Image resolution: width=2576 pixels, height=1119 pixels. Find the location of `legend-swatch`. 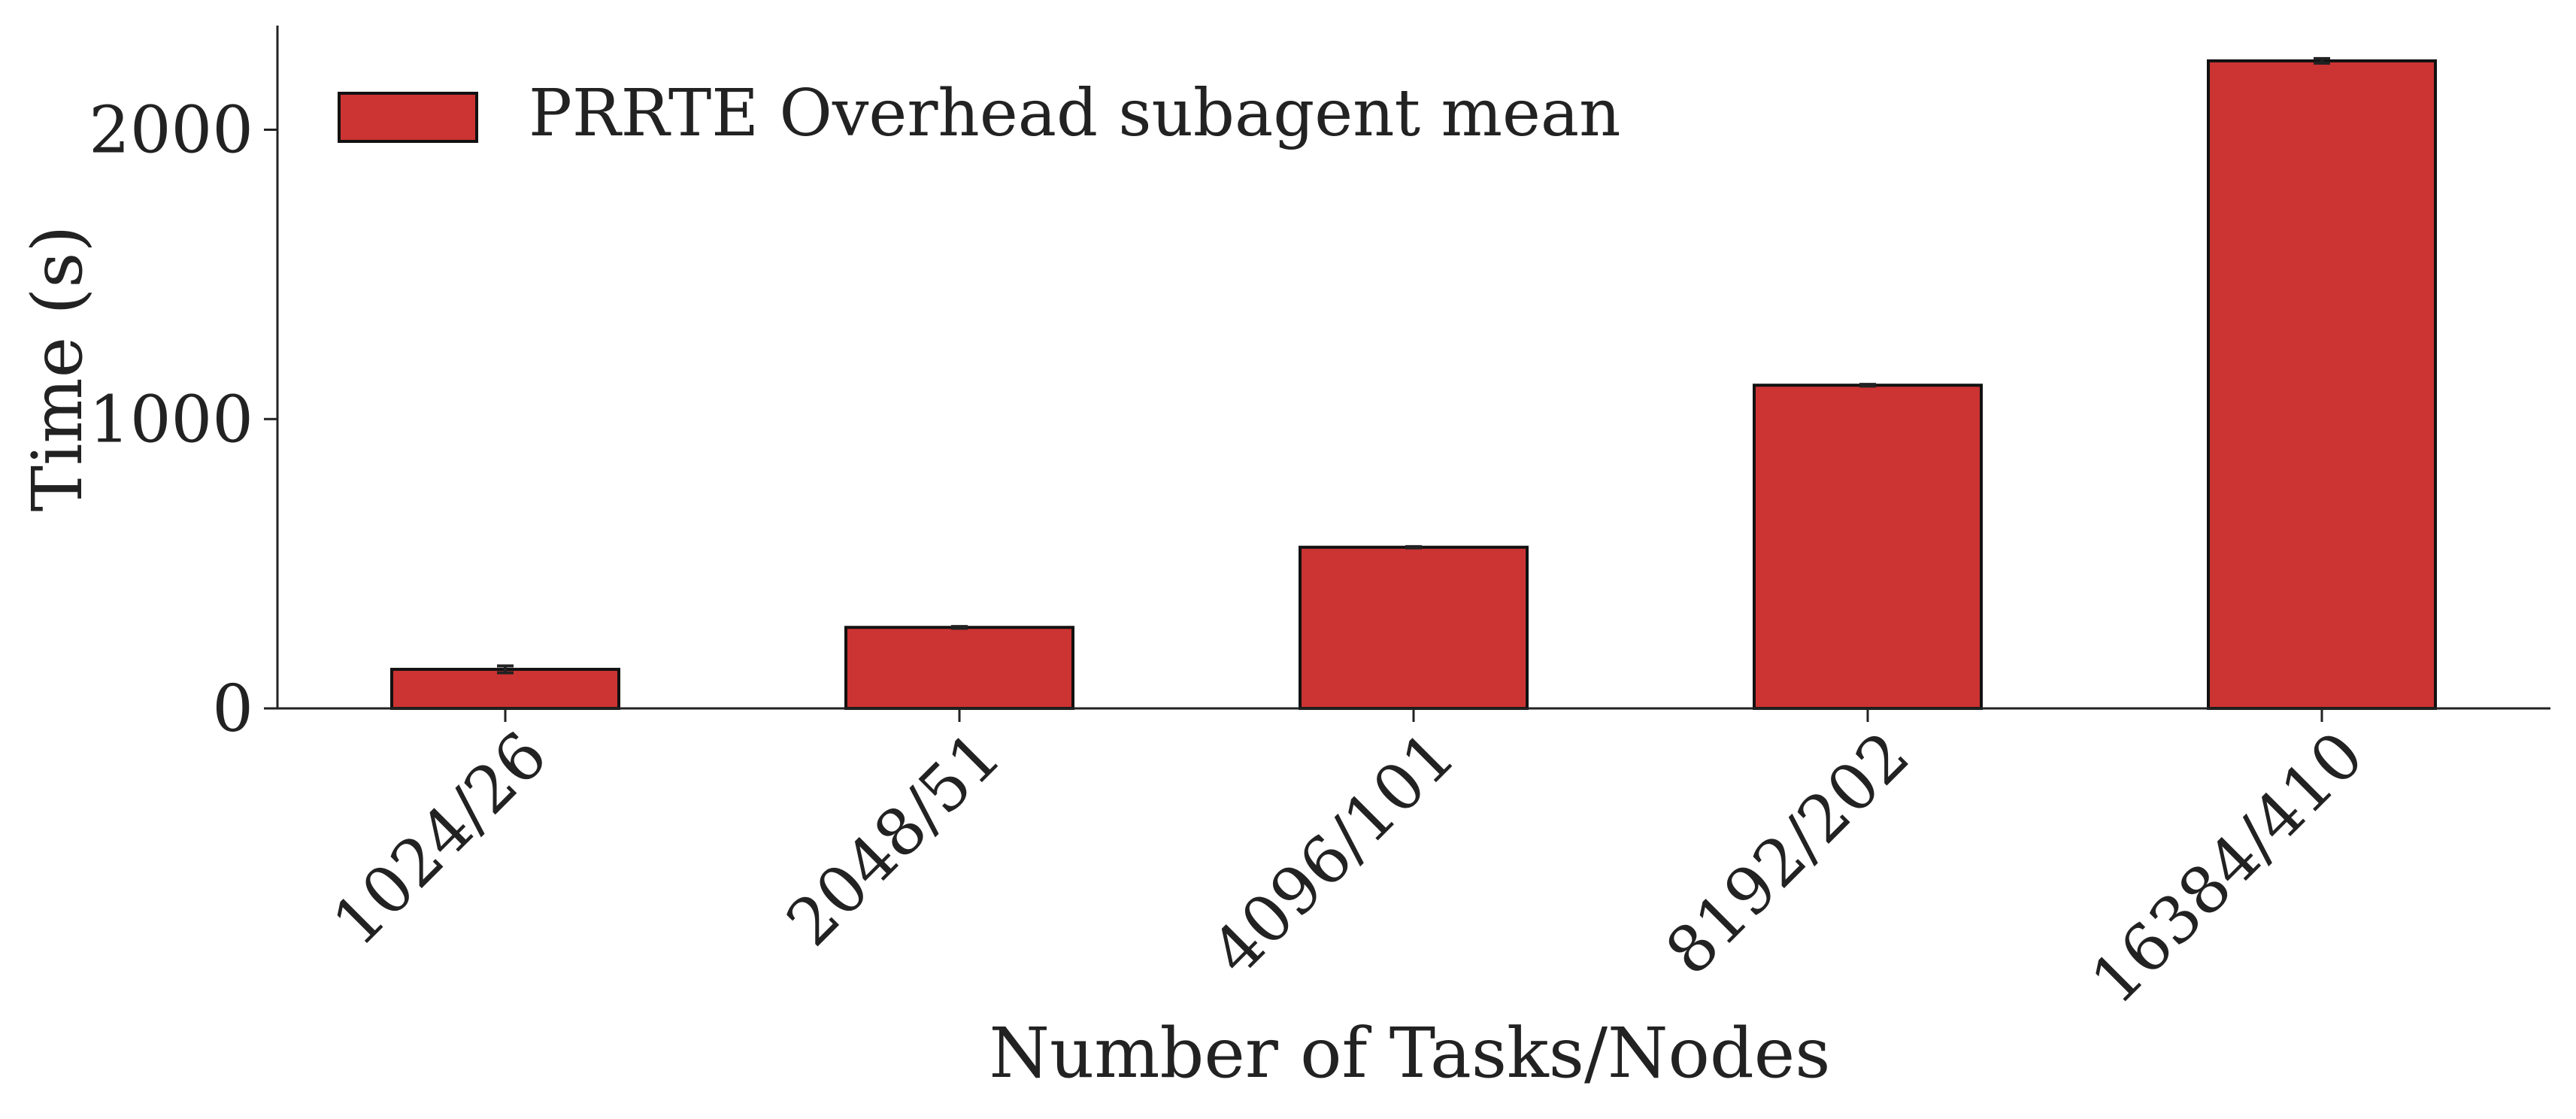

legend-swatch is located at coordinates (408, 118).